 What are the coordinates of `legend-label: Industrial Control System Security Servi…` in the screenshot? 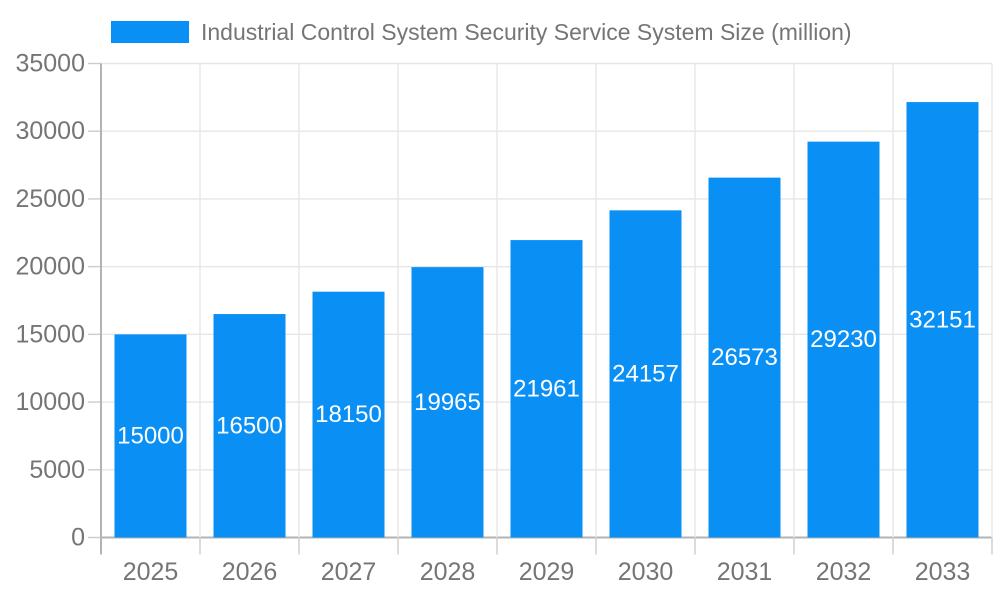 It's located at (526, 31).